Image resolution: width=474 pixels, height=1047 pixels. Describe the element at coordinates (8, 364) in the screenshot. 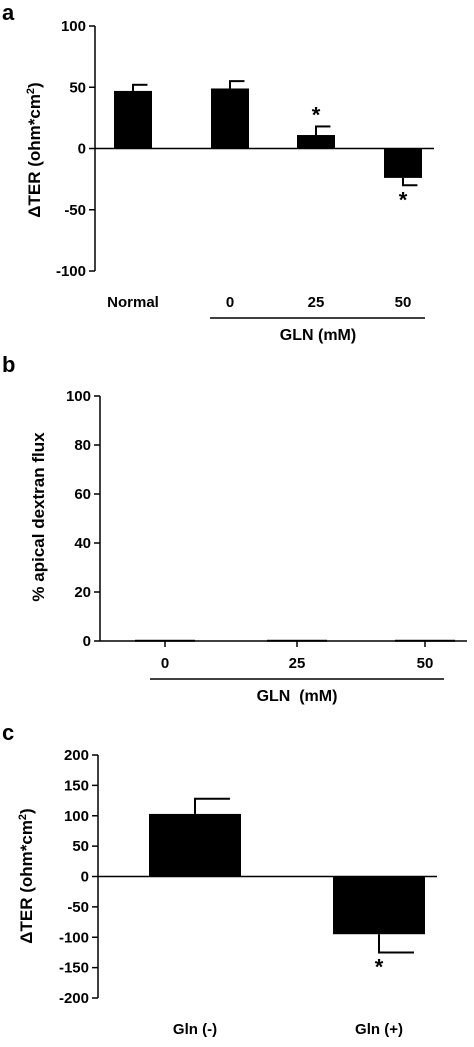

I see `panel-letter-b: b` at that location.